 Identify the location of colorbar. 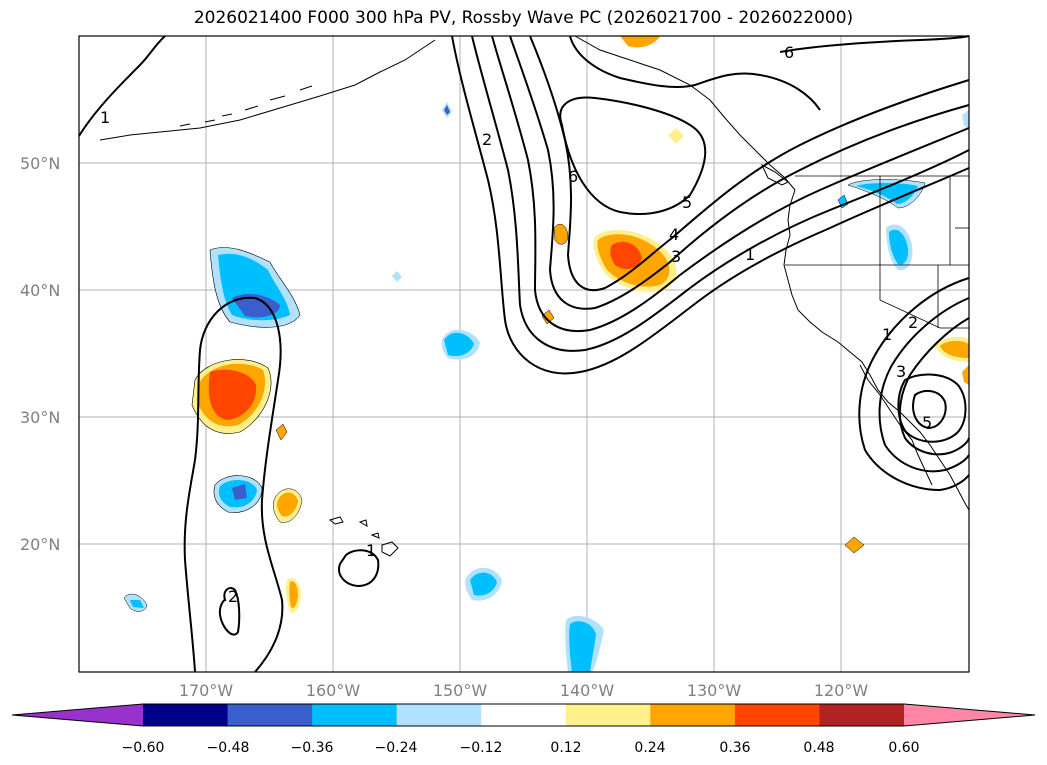
(523, 715).